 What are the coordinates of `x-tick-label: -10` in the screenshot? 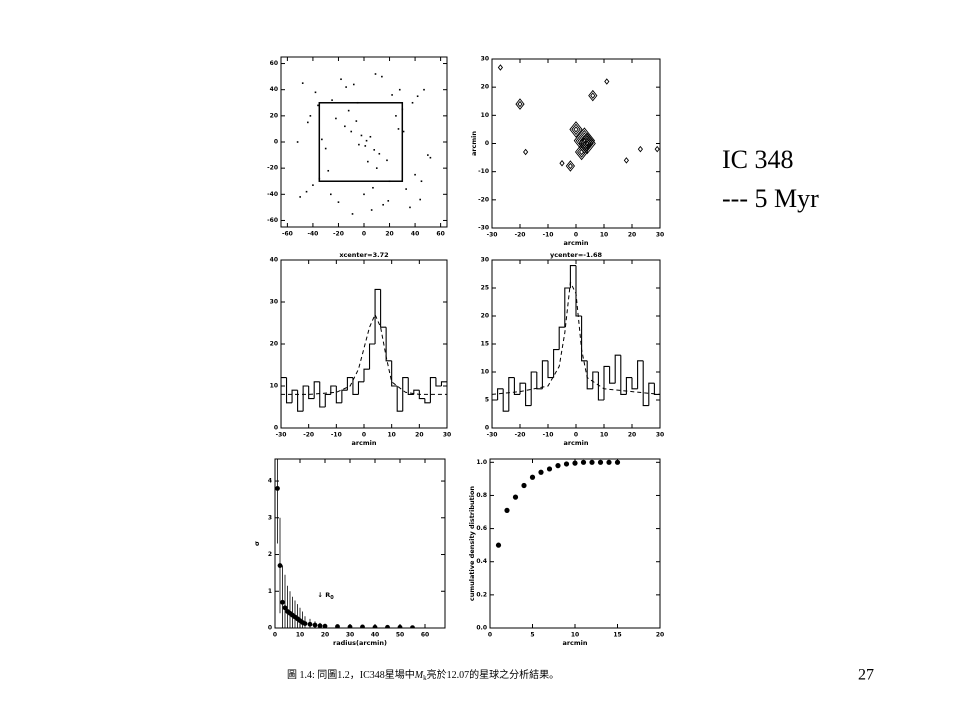 It's located at (548, 435).